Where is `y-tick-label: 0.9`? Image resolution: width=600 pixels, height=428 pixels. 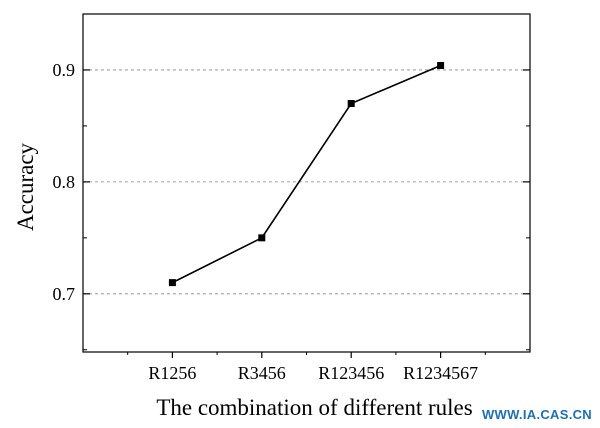 y-tick-label: 0.9 is located at coordinates (64, 70).